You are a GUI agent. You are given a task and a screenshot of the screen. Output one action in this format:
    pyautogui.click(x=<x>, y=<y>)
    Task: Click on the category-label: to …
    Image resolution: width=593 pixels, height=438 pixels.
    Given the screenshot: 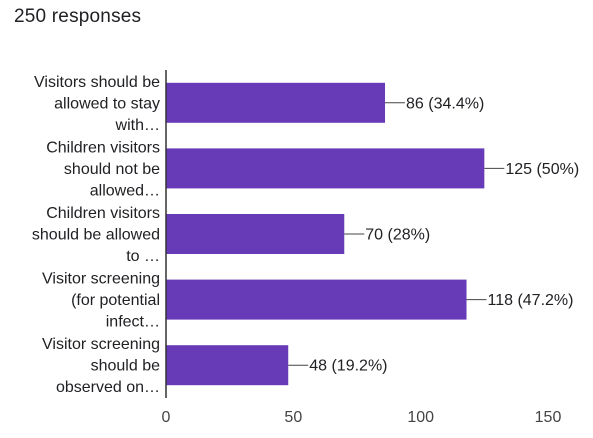 What is the action you would take?
    pyautogui.click(x=143, y=256)
    